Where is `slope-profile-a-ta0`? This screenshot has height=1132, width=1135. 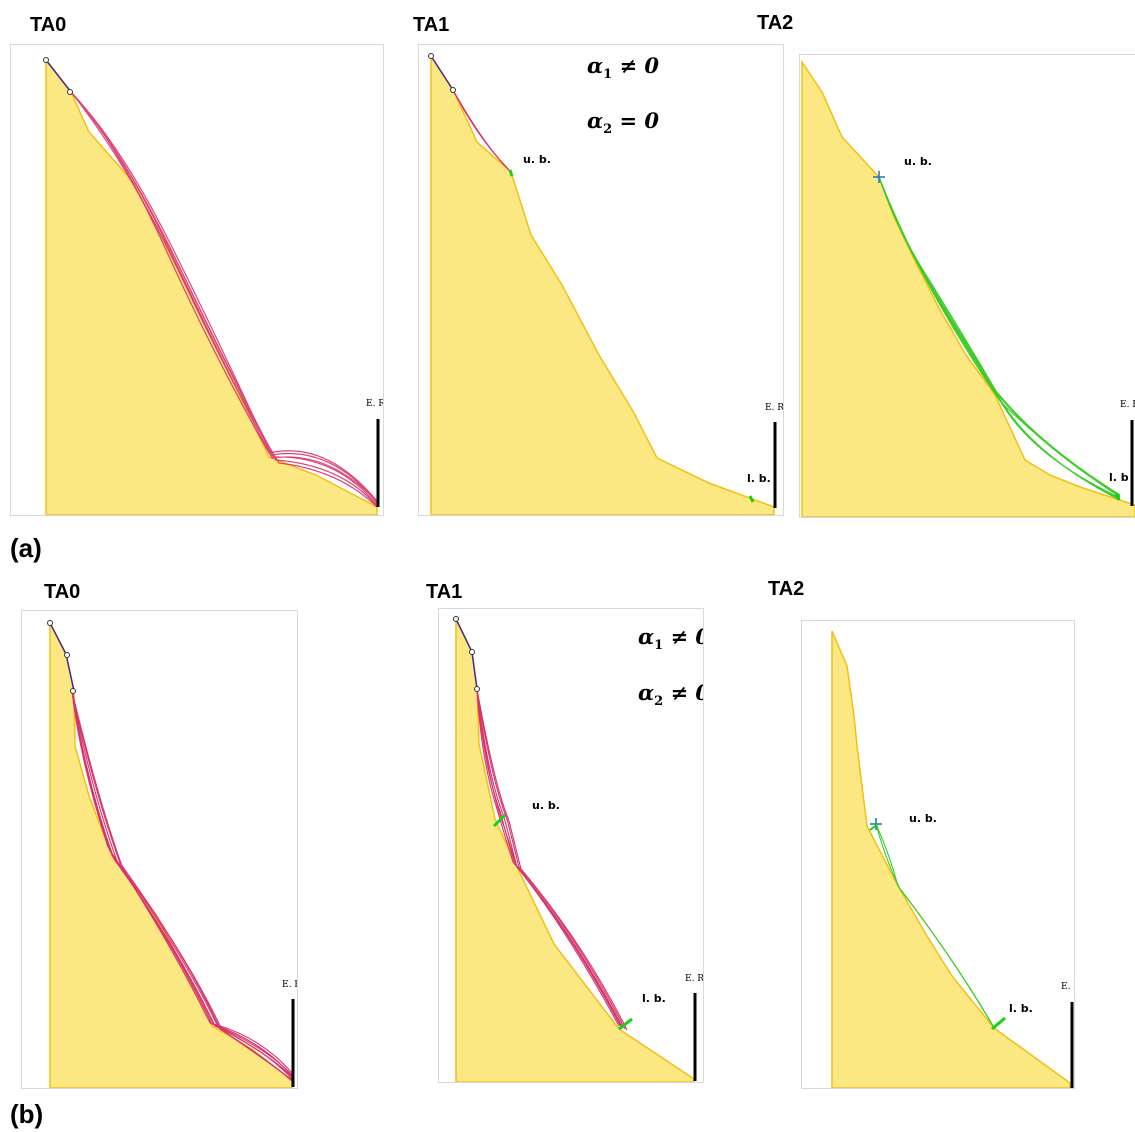
slope-profile-a-ta0 is located at coordinates (211, 286).